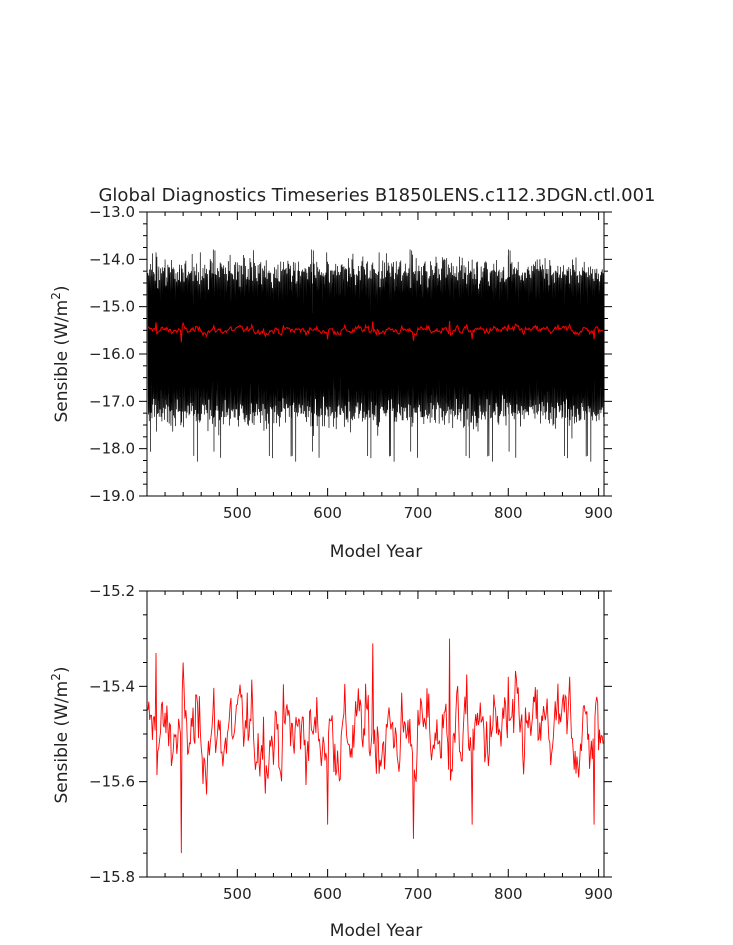 This screenshot has height=945, width=733. What do you see at coordinates (112, 307) in the screenshot?
I see `y-tick-label: −15.0` at bounding box center [112, 307].